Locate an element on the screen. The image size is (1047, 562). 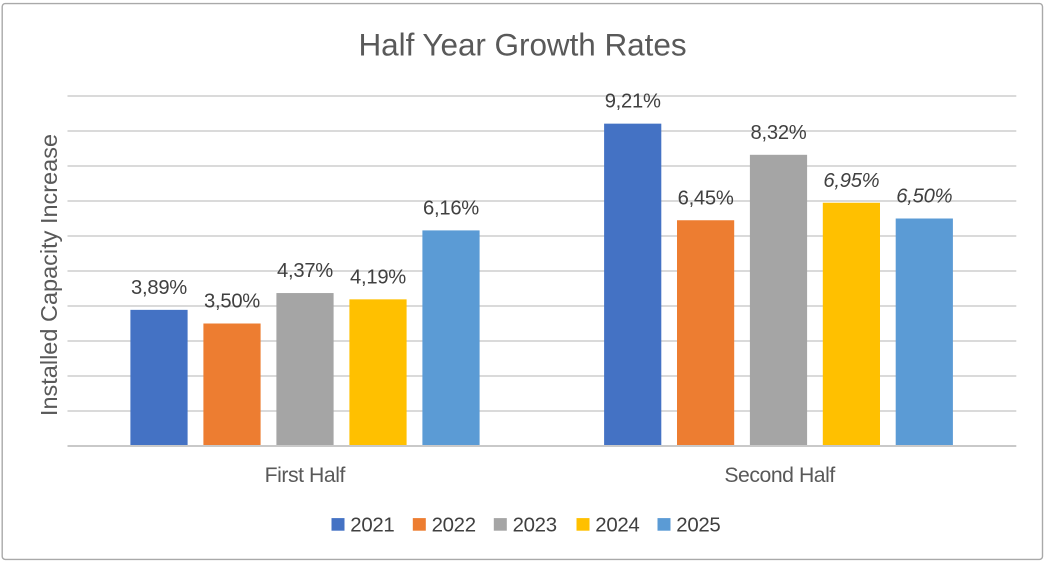
svg-text: Half Year Growth Rates is located at coordinates (522, 45).